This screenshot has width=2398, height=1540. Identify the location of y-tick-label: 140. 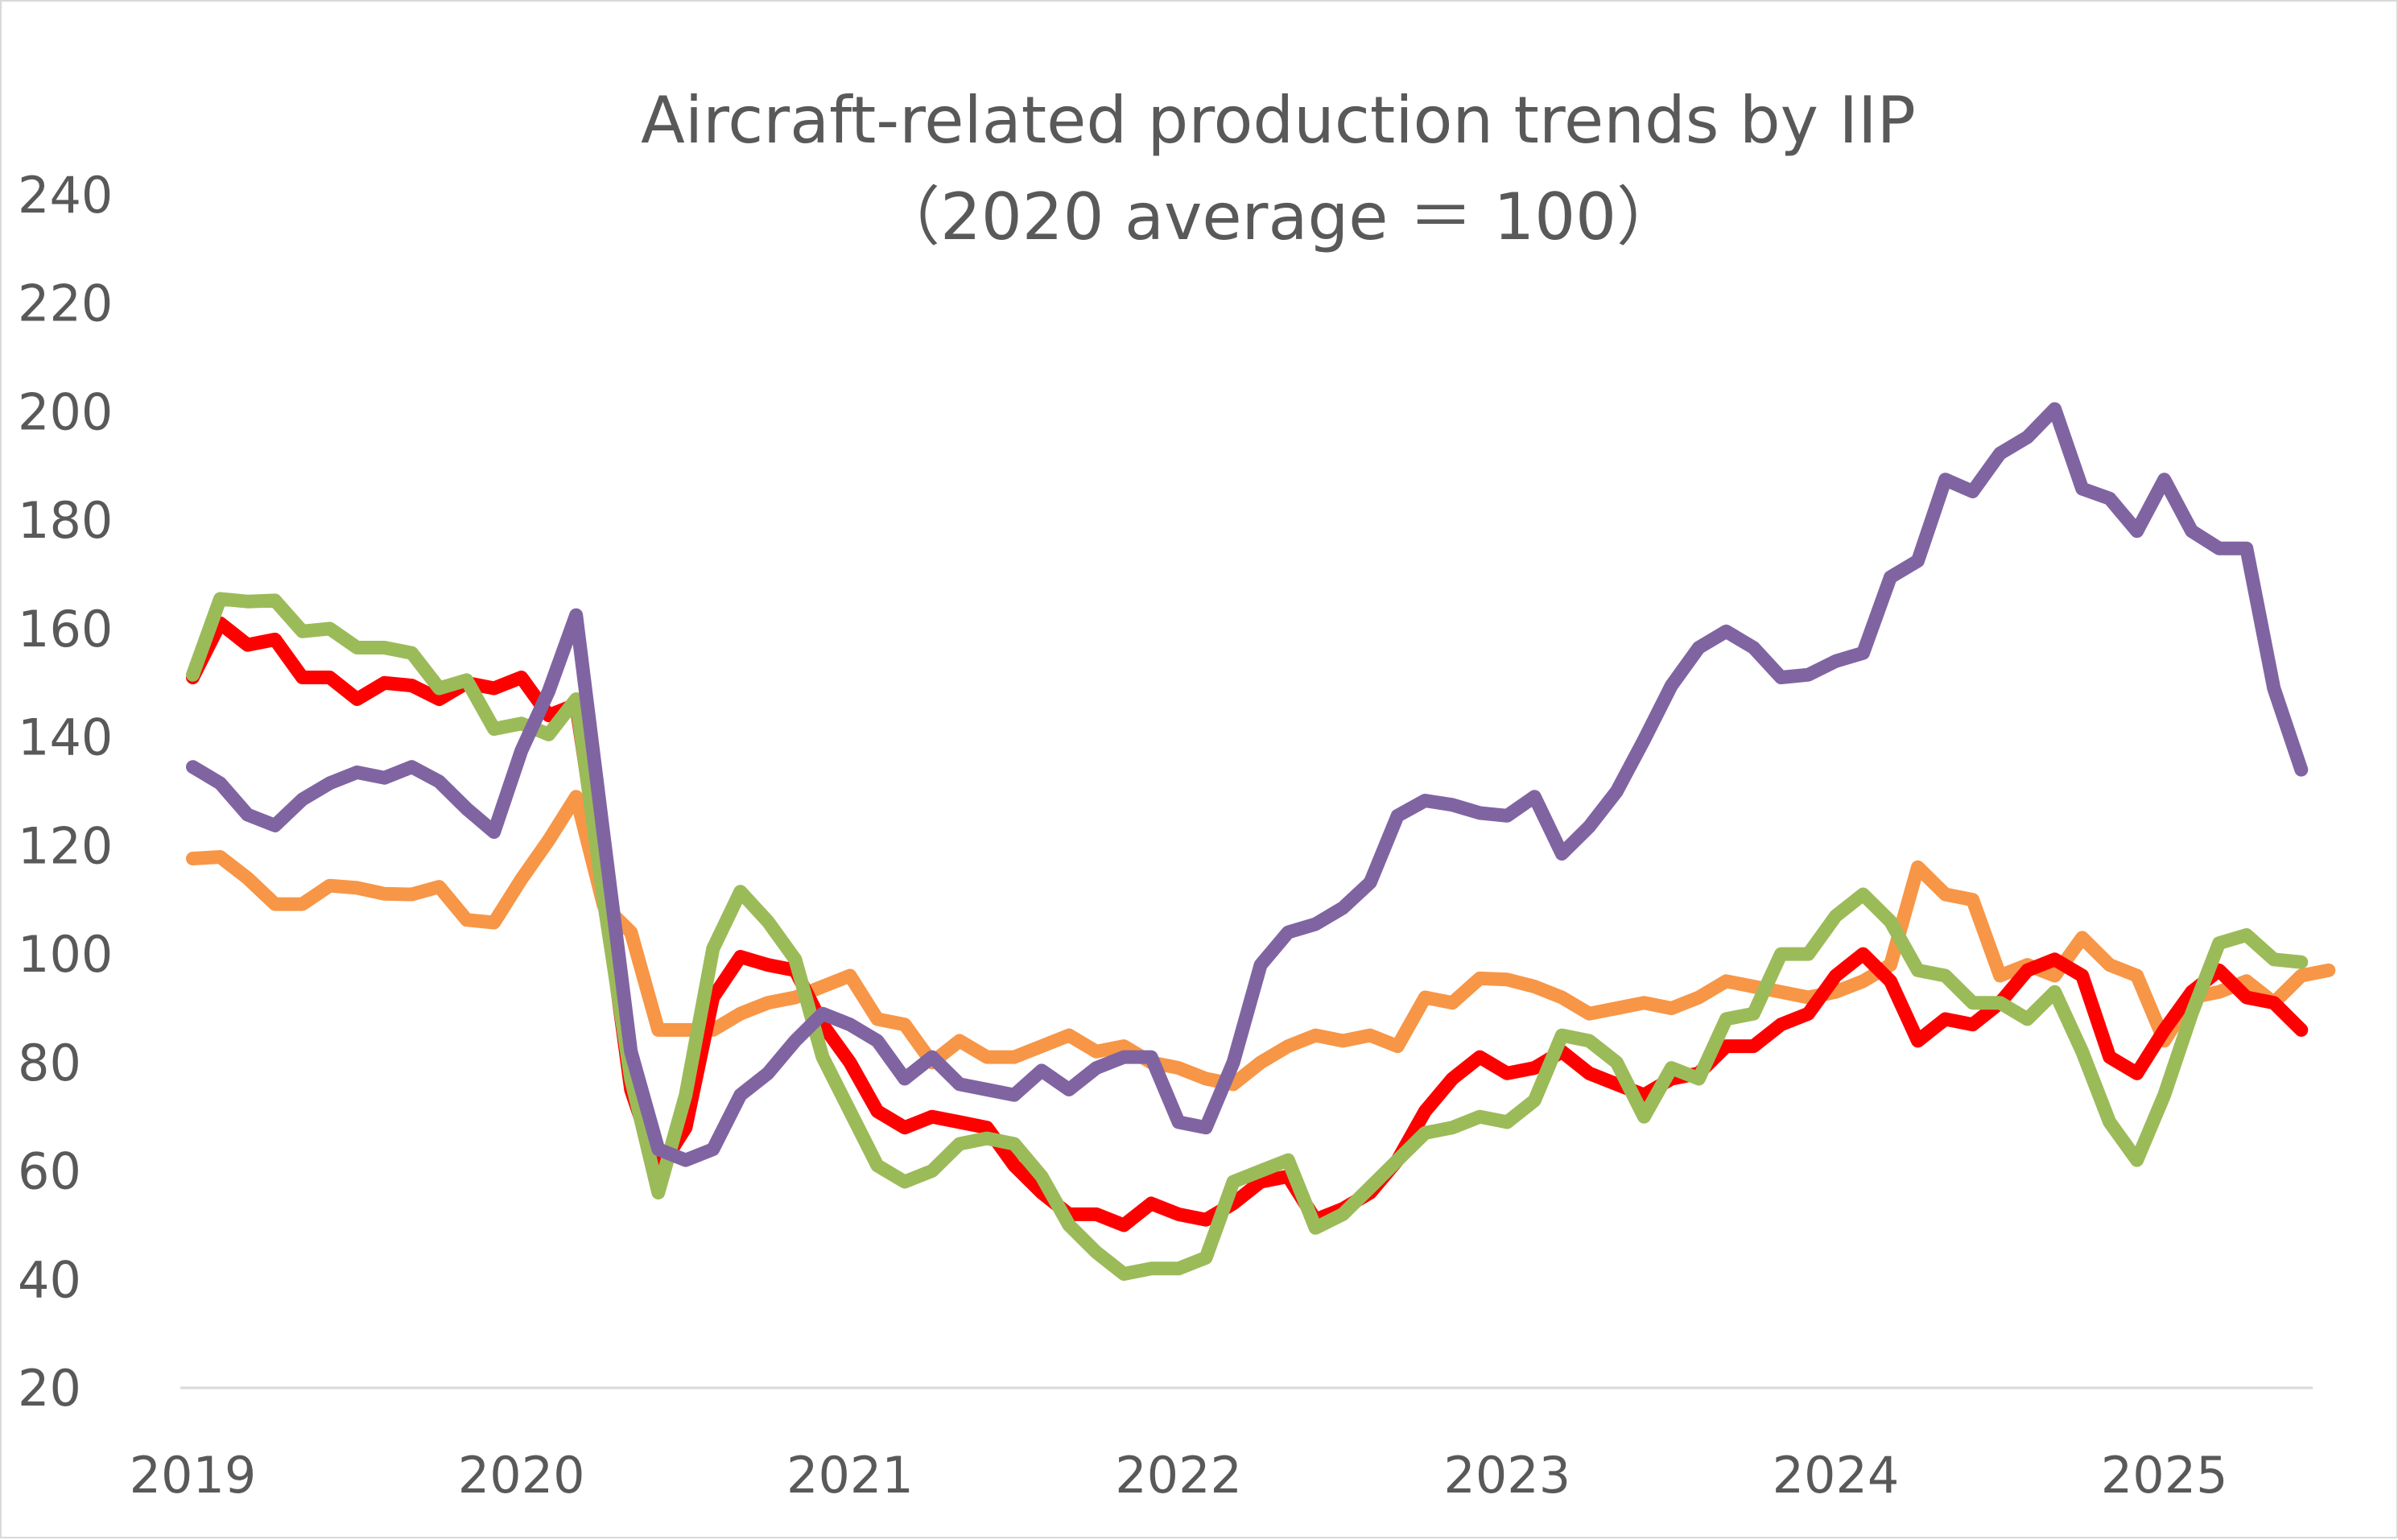
(65, 737).